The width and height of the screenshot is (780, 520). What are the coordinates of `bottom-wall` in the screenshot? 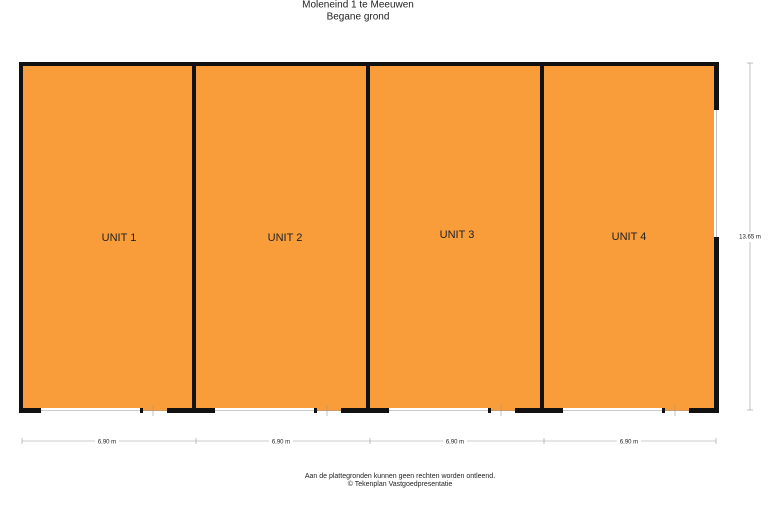 It's located at (368, 410).